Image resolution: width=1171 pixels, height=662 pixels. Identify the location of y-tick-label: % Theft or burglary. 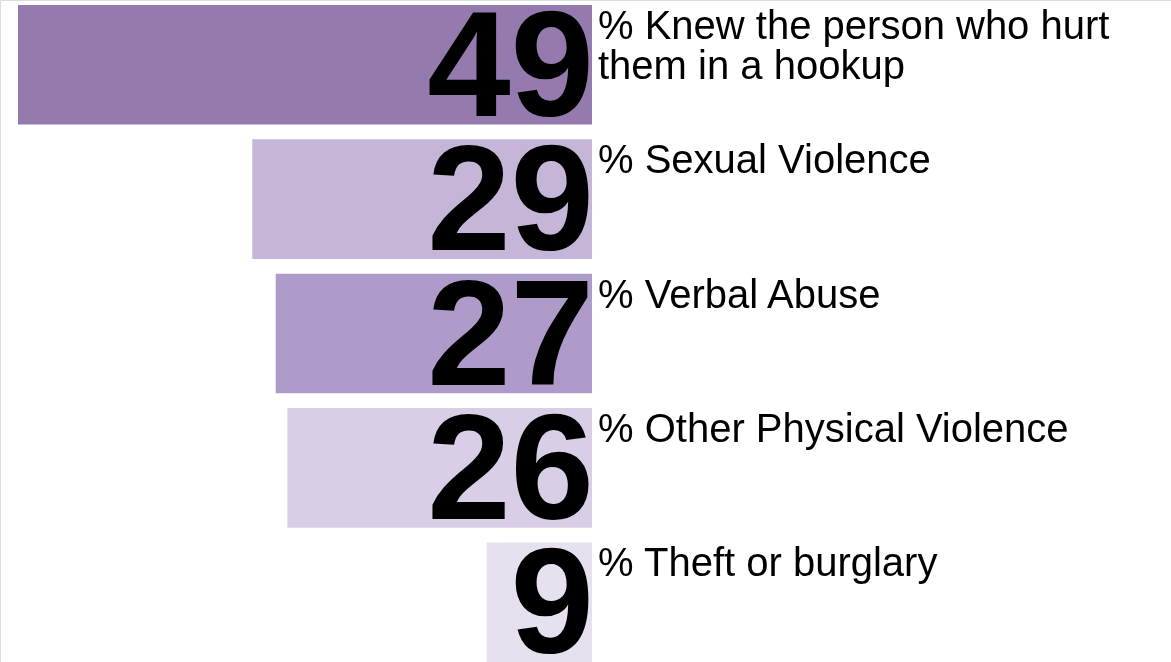
(768, 562).